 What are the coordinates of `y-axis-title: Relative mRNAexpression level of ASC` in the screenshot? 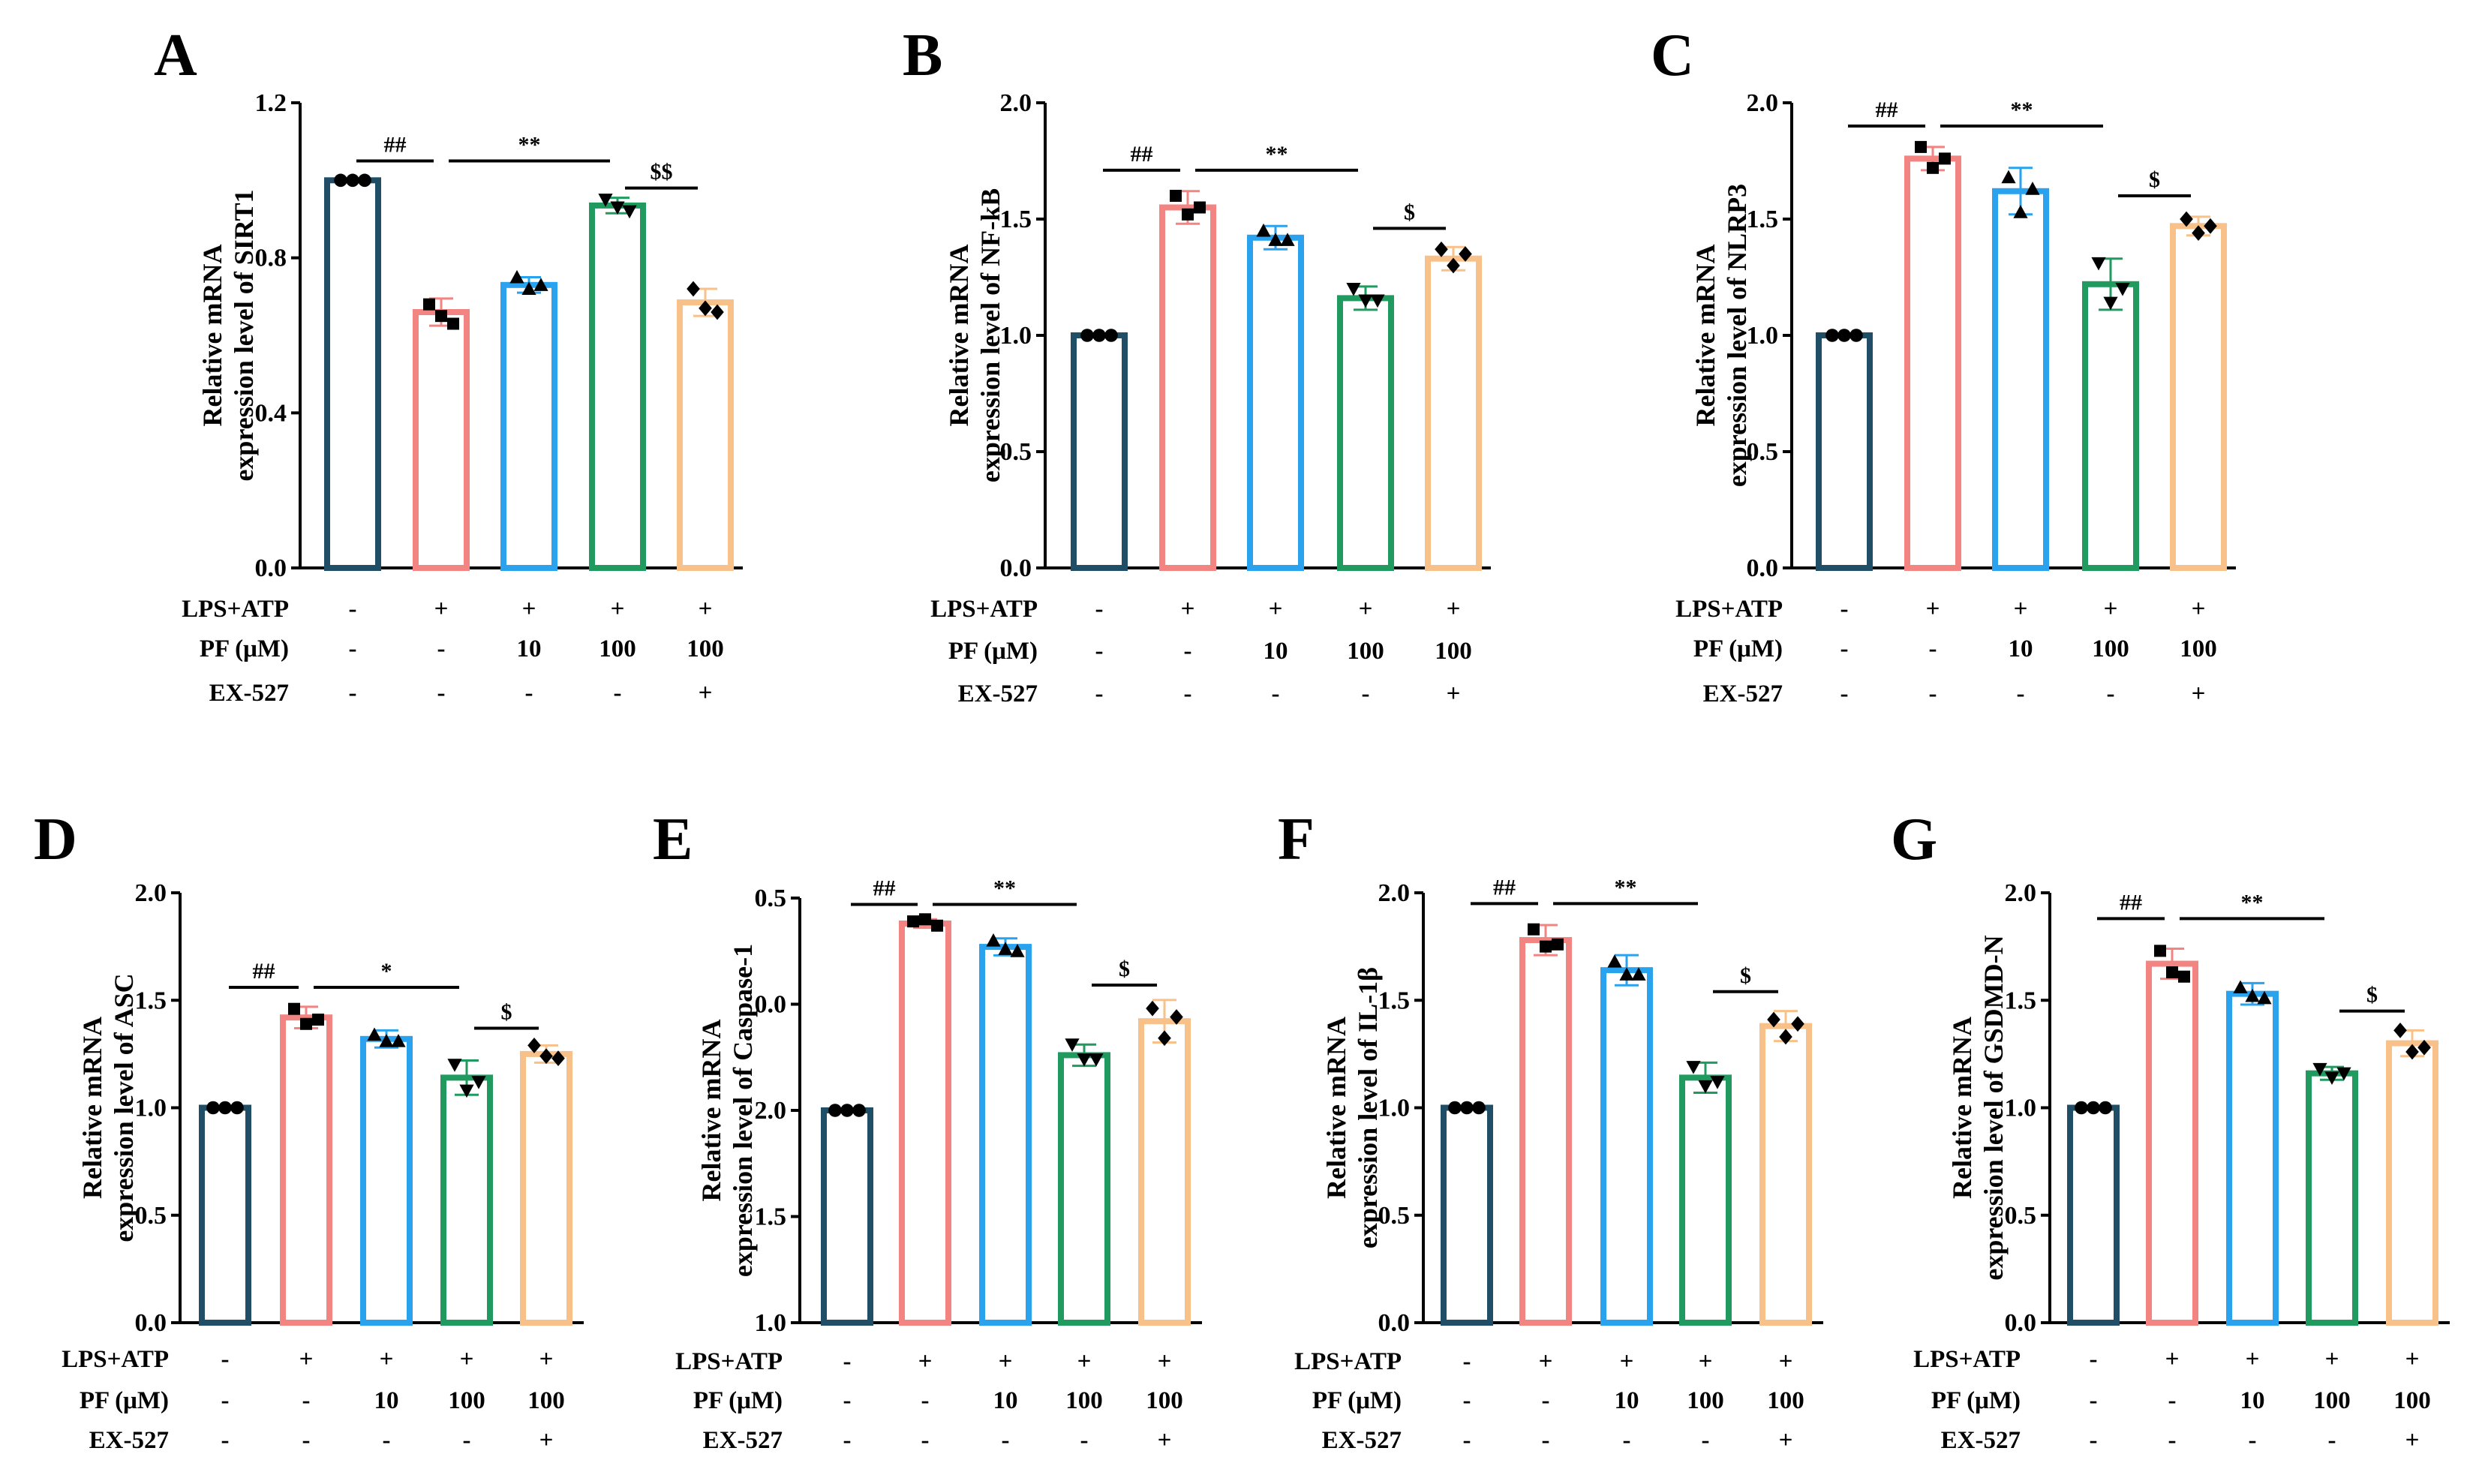 It's located at (108, 1107).